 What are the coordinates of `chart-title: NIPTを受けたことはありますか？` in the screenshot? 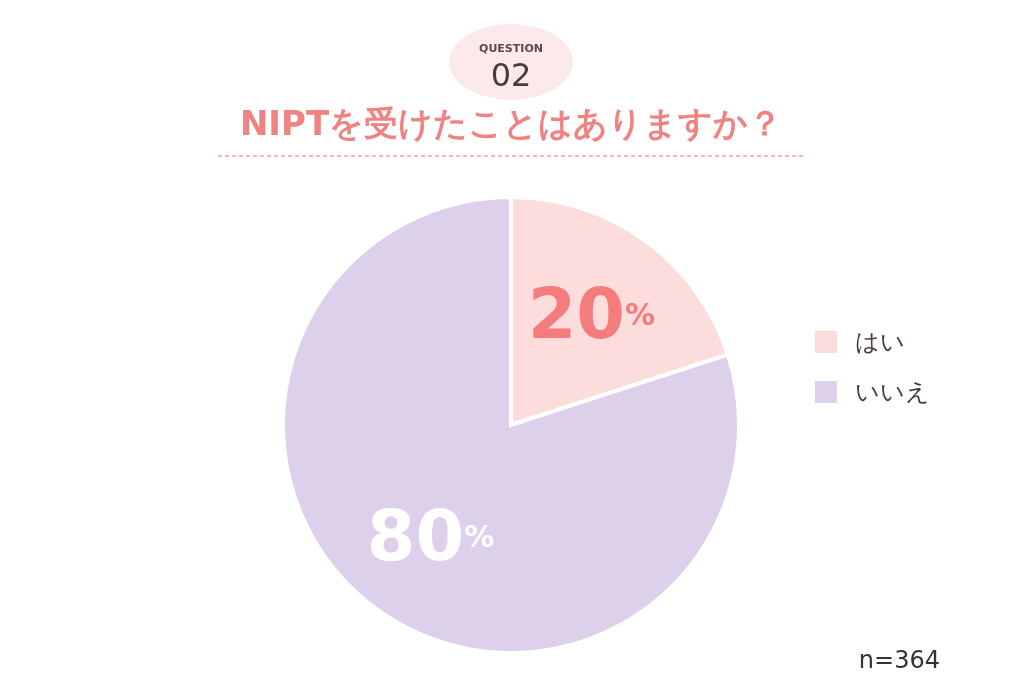 It's located at (511, 123).